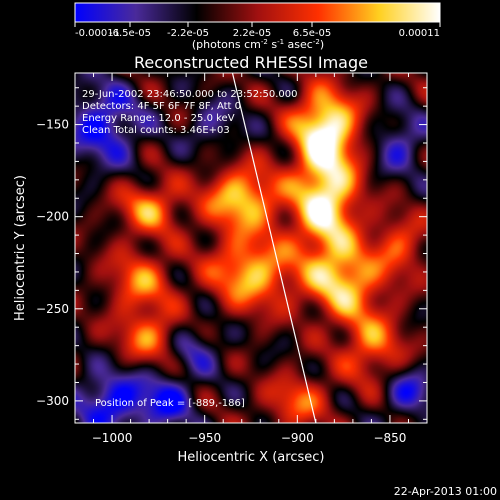  What do you see at coordinates (52, 217) in the screenshot?
I see `y-tick-label: −200` at bounding box center [52, 217].